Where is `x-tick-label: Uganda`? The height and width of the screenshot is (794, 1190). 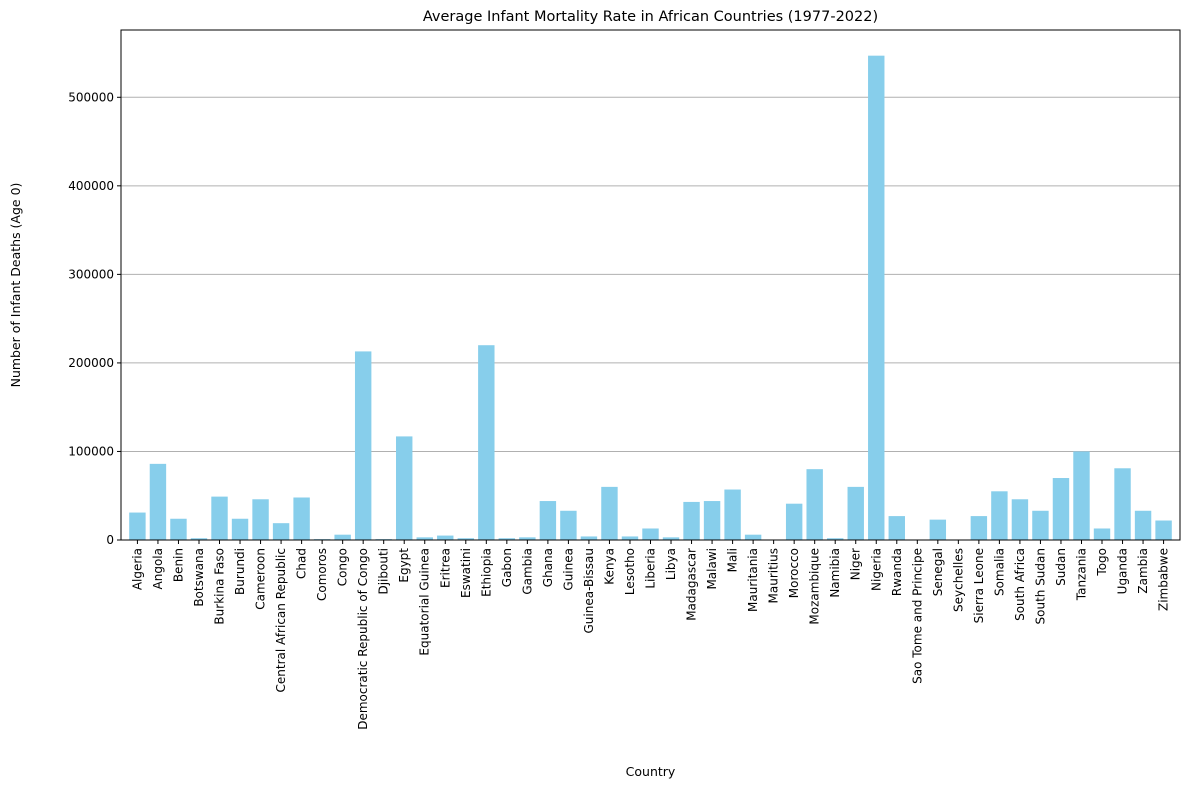
x-tick-label: Uganda is located at coordinates (1123, 571).